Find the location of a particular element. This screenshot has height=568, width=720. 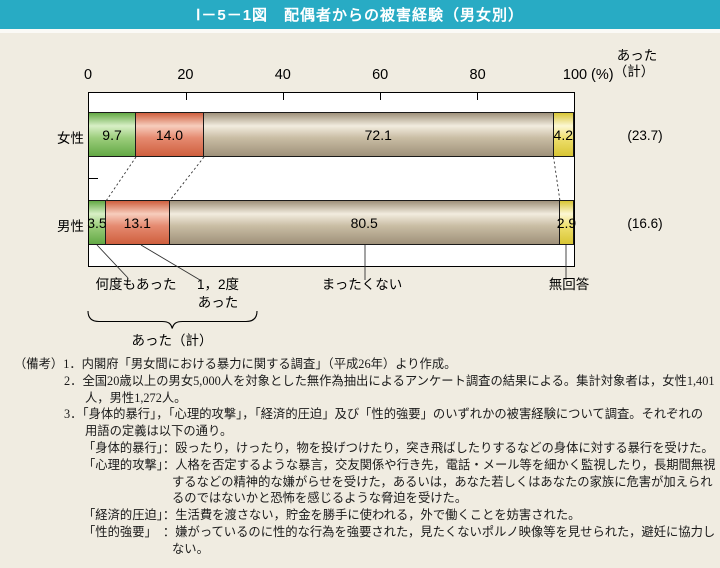

bar-segment-value: 14.0 is located at coordinates (169, 134).